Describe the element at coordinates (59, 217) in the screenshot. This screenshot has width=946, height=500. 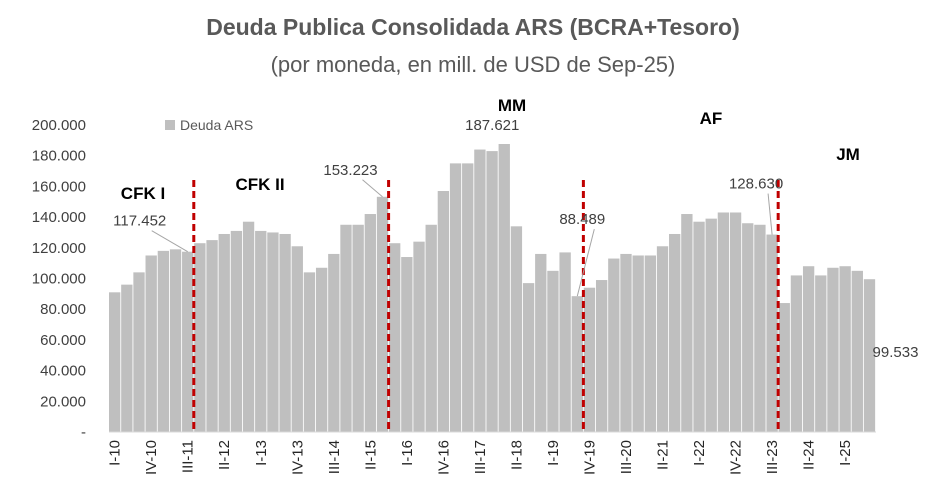
I see `y-tick-label: 140.000` at that location.